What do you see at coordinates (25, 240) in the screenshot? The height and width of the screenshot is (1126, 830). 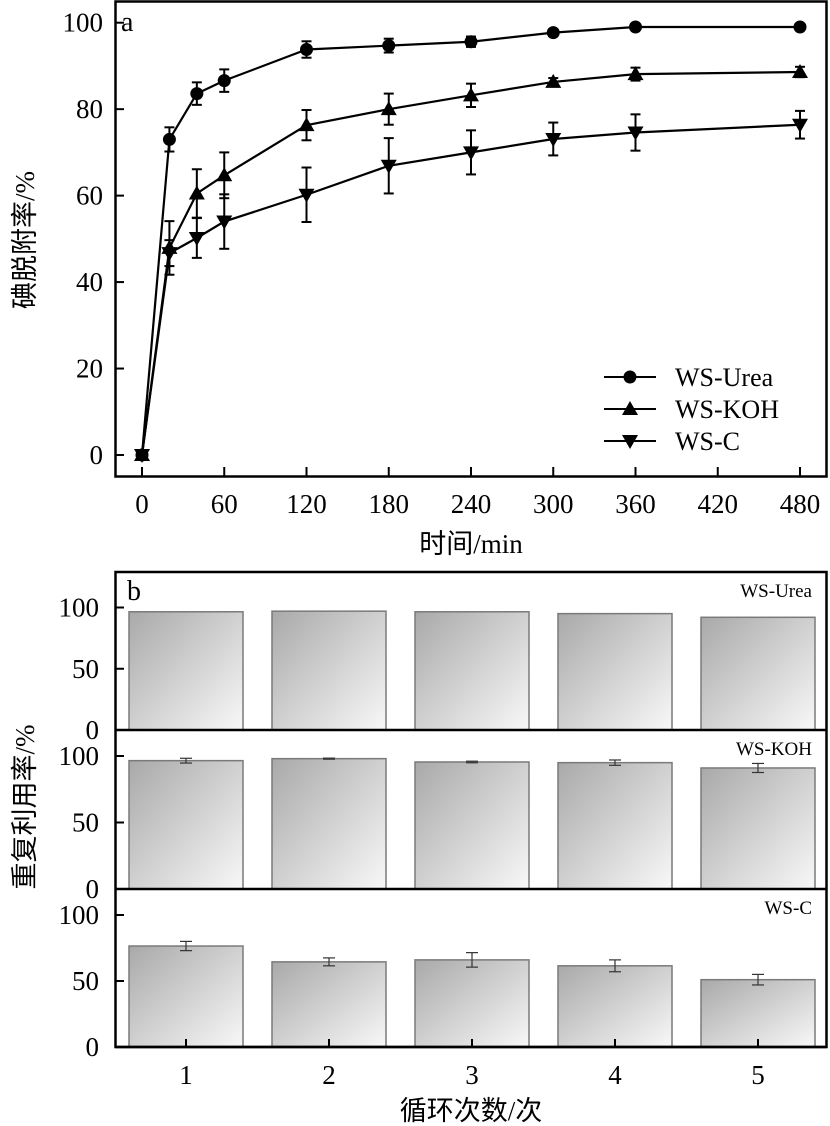 I see `panel-a-y-axis-title: 碘脱附率/%` at bounding box center [25, 240].